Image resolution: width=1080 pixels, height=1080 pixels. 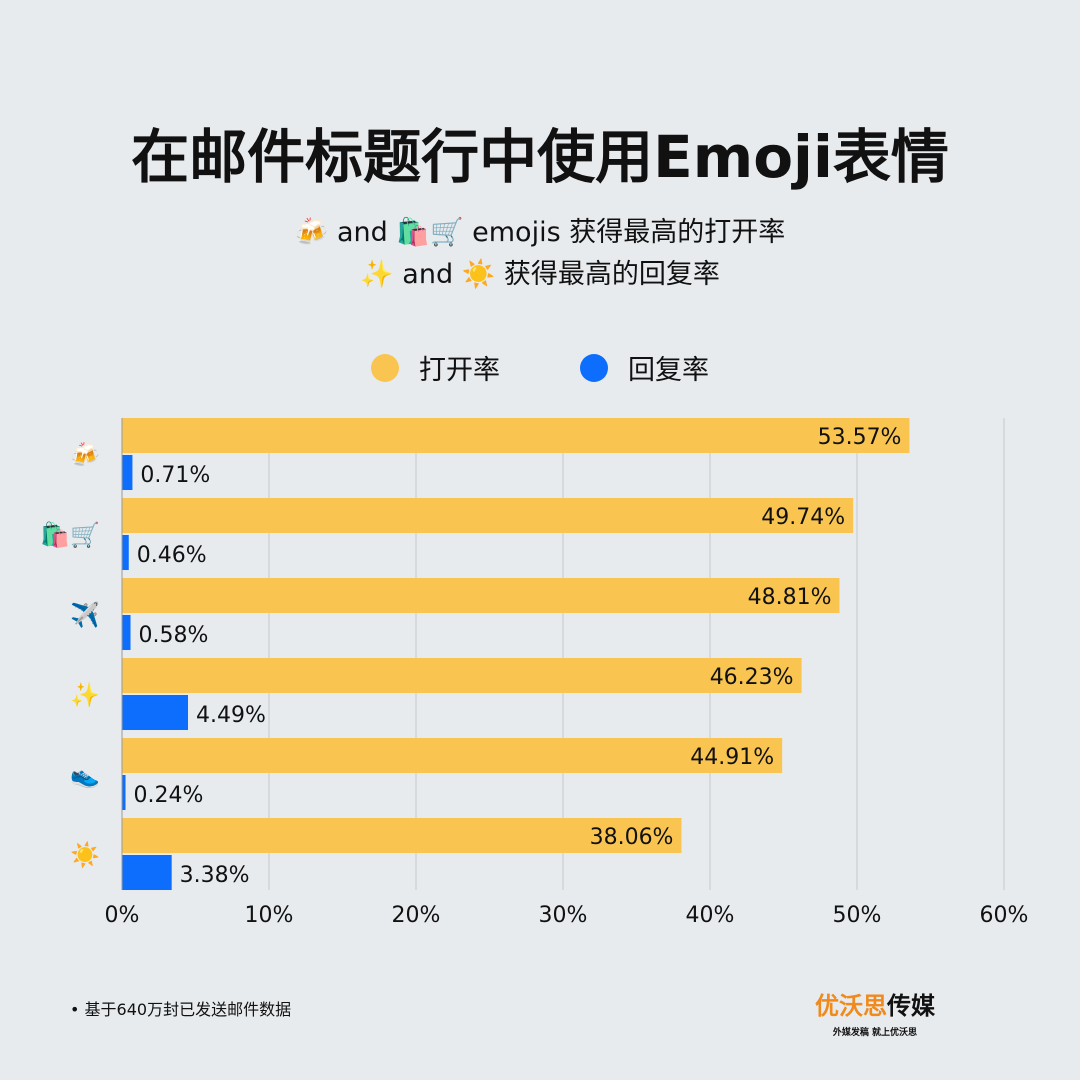 I want to click on x-tick-label: 60%, so click(x=1004, y=915).